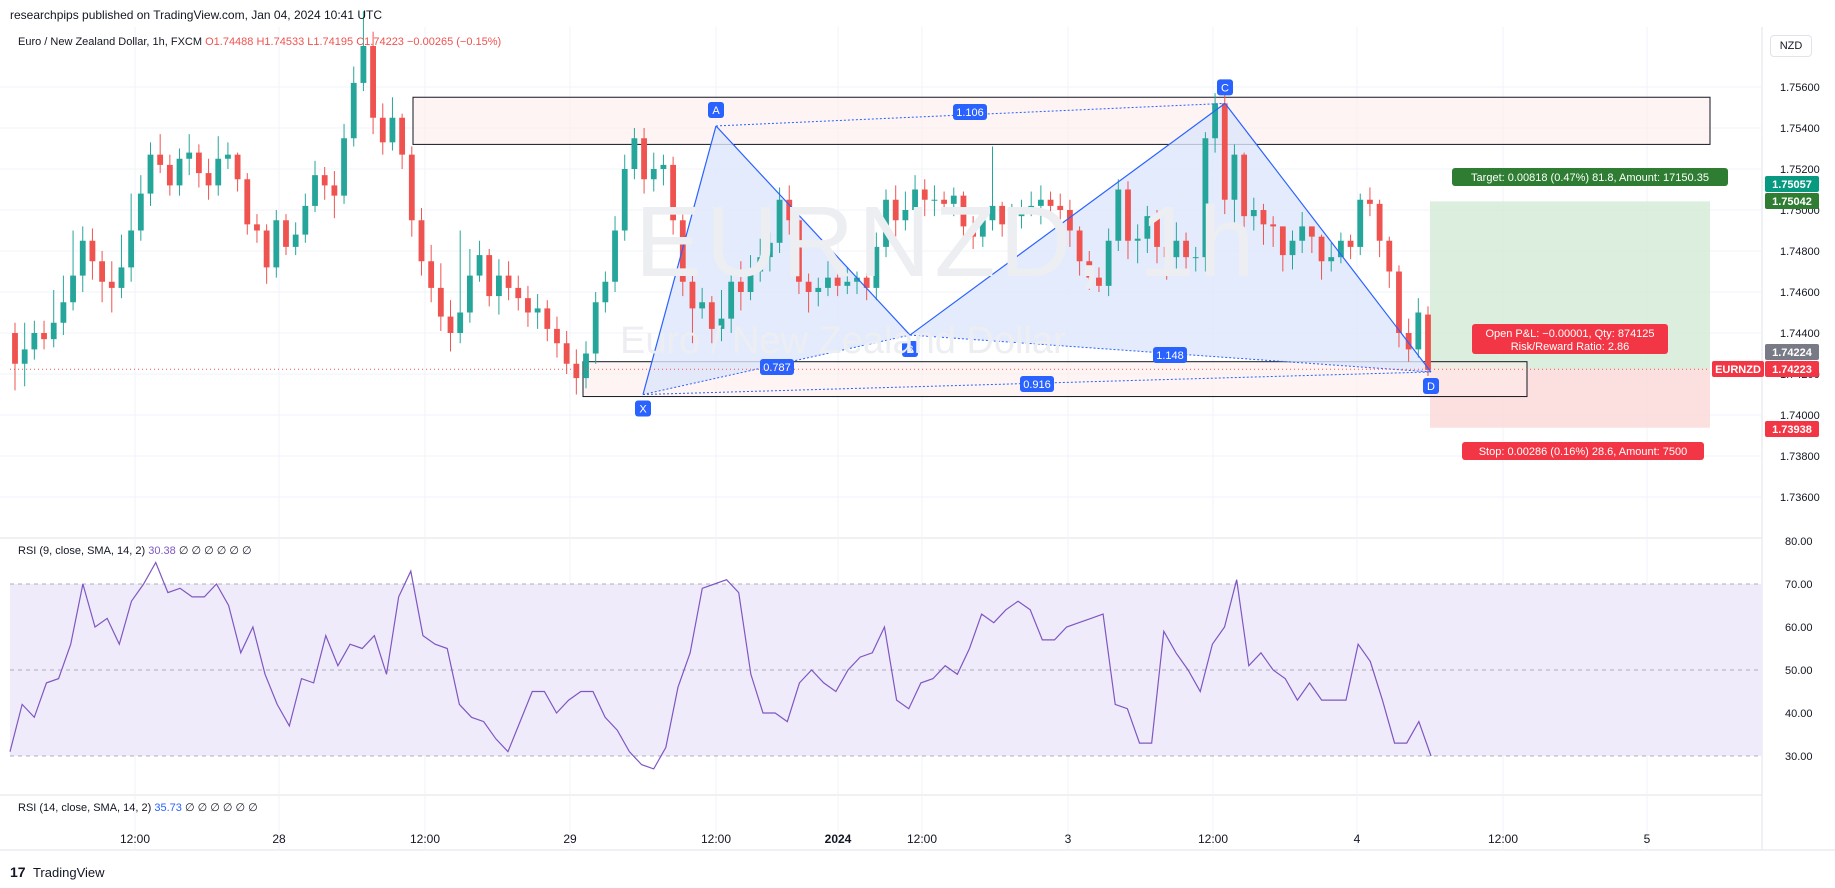  What do you see at coordinates (1791, 46) in the screenshot?
I see `currency-selector: NZD` at bounding box center [1791, 46].